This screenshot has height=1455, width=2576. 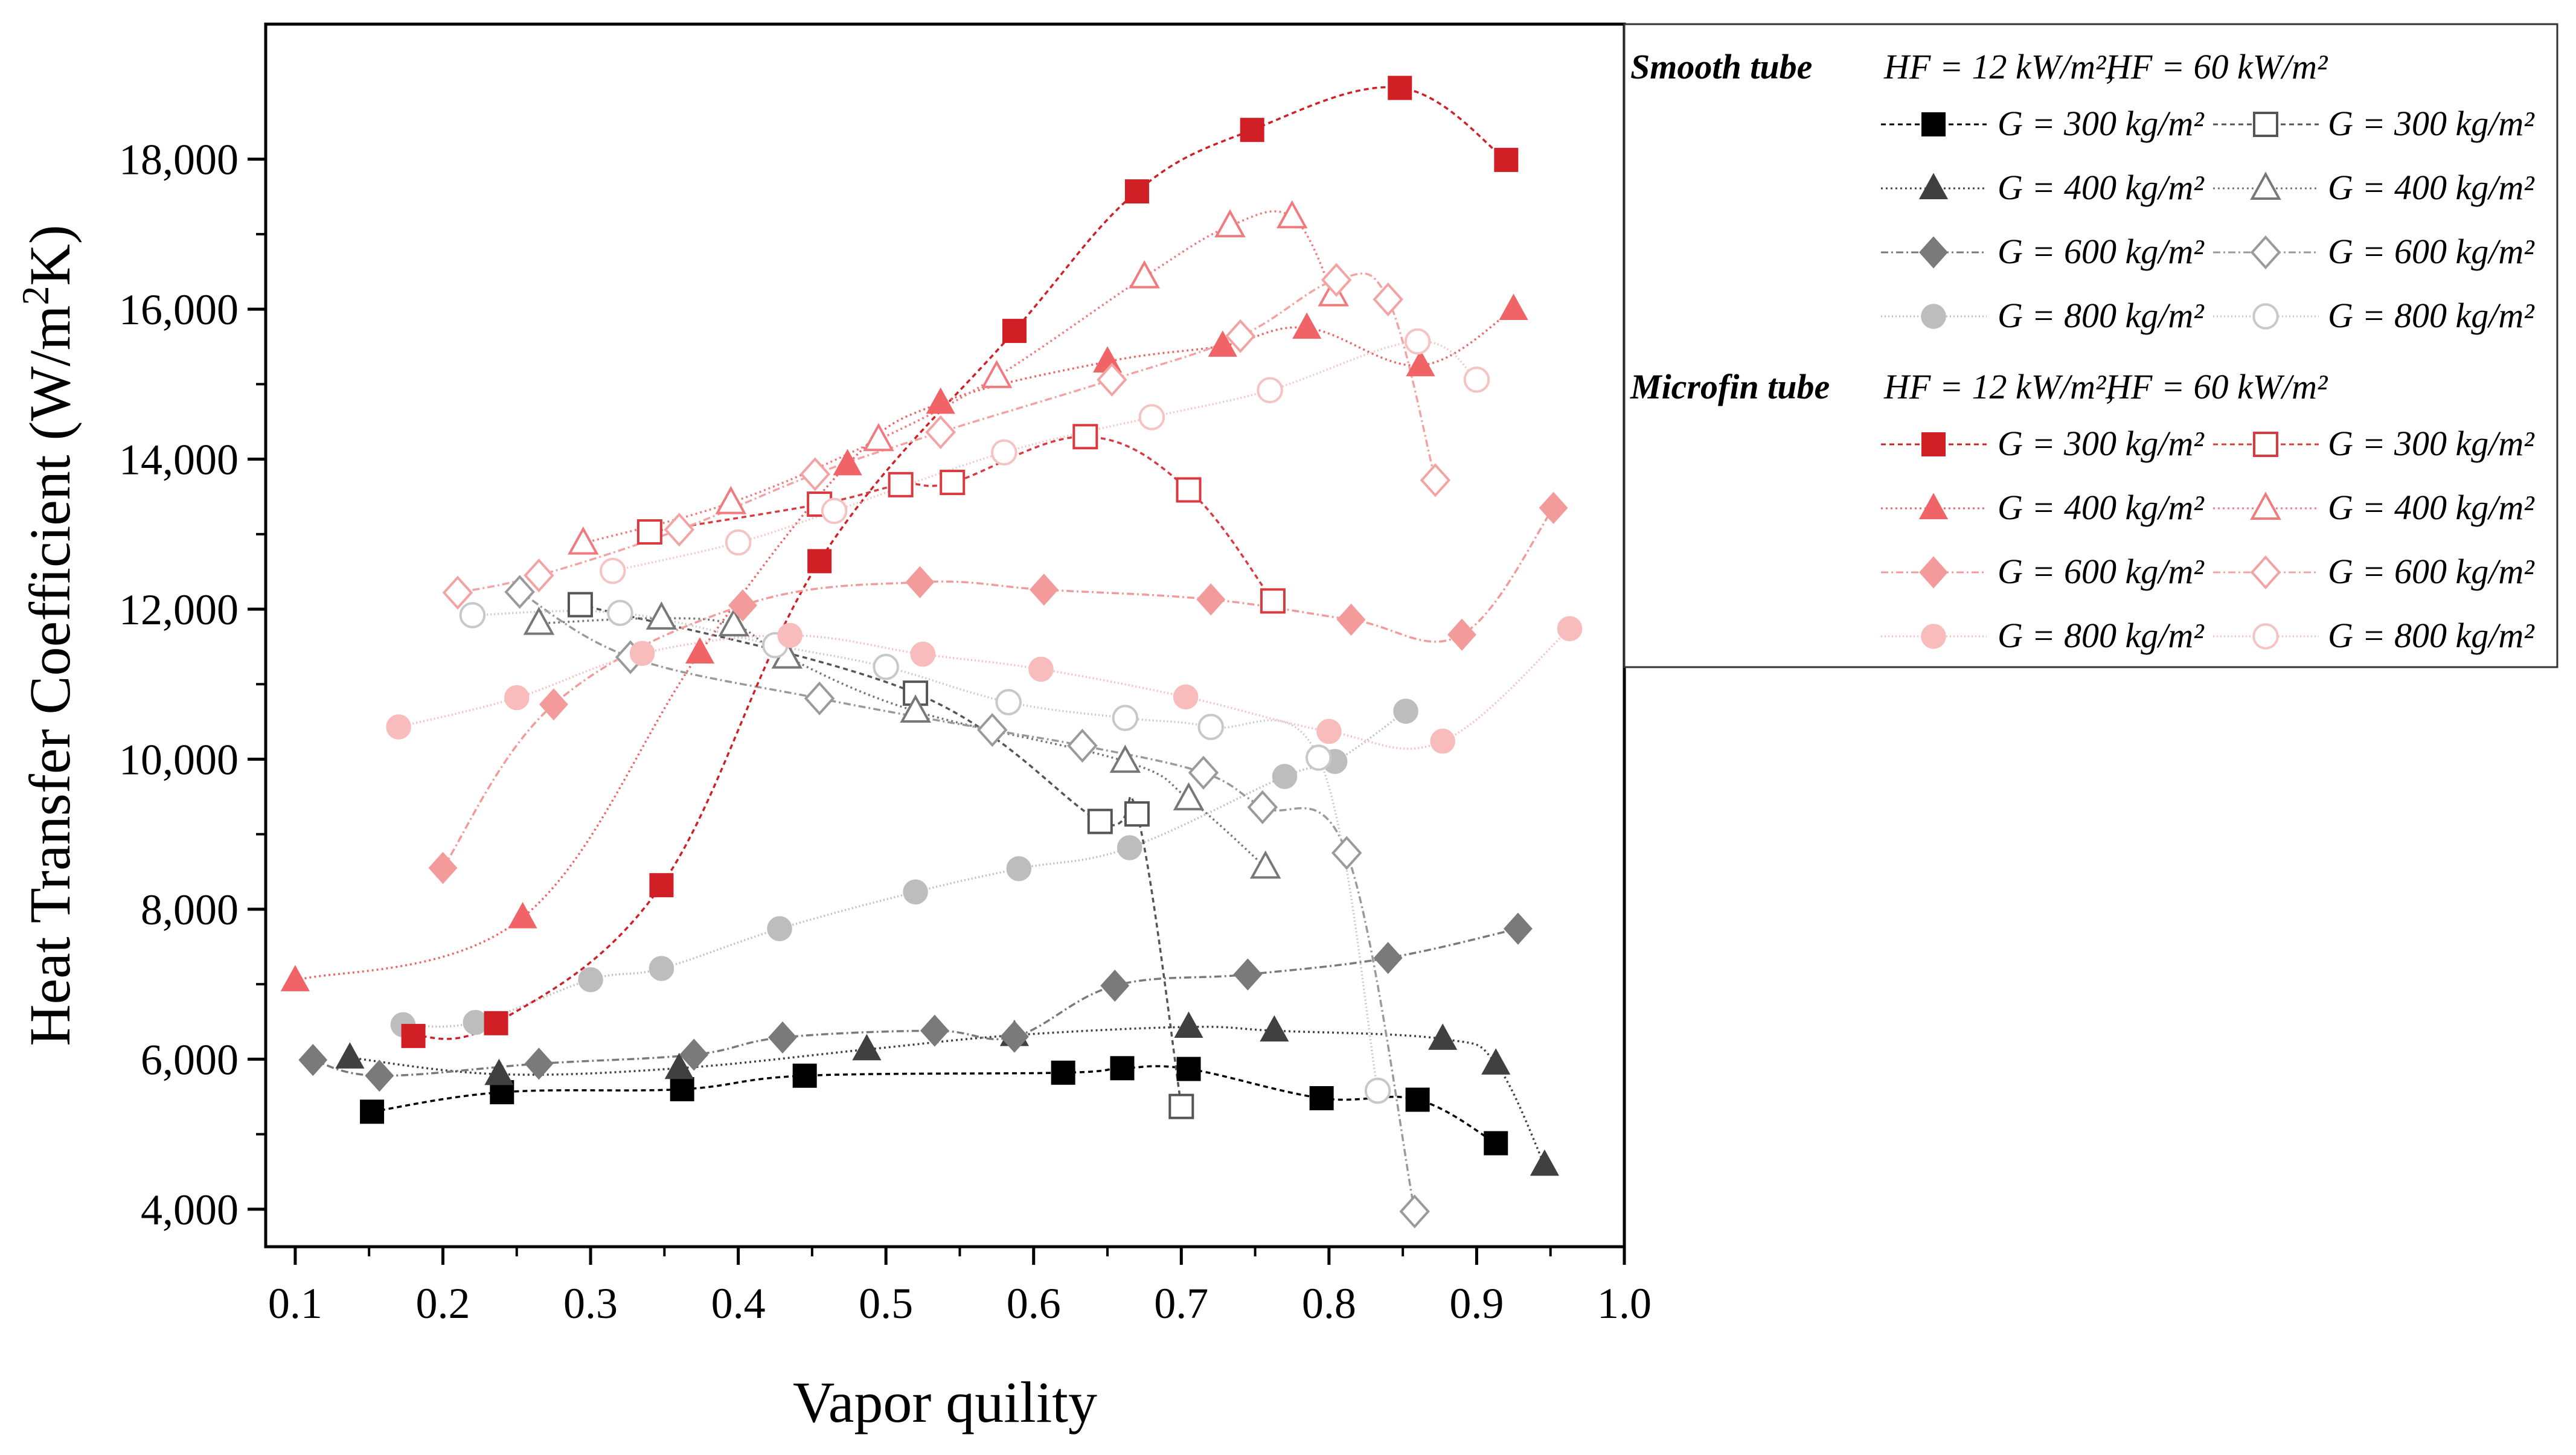 What do you see at coordinates (179, 460) in the screenshot?
I see `y-tick-label: 14,000` at bounding box center [179, 460].